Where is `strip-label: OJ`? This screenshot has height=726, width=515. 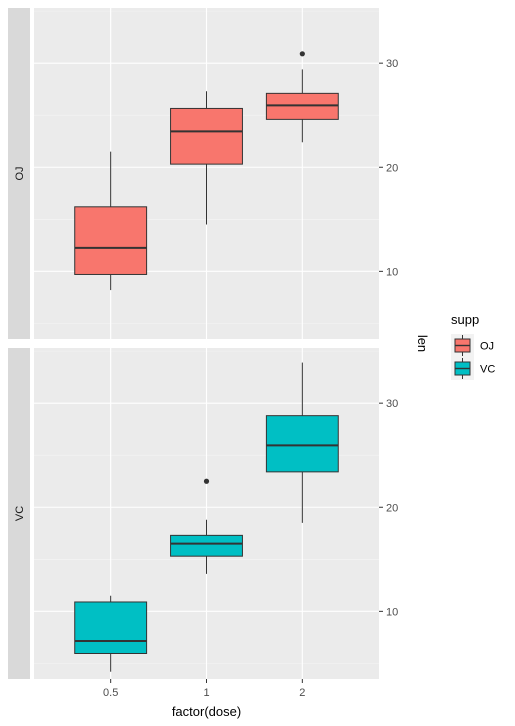 strip-label: OJ is located at coordinates (20, 173).